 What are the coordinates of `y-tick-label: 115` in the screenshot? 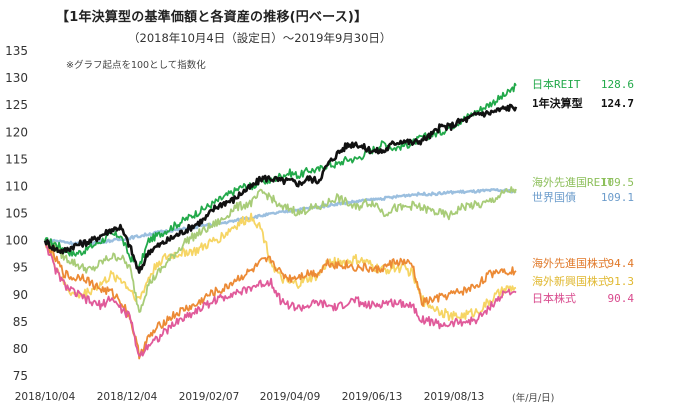 It's located at (16, 159).